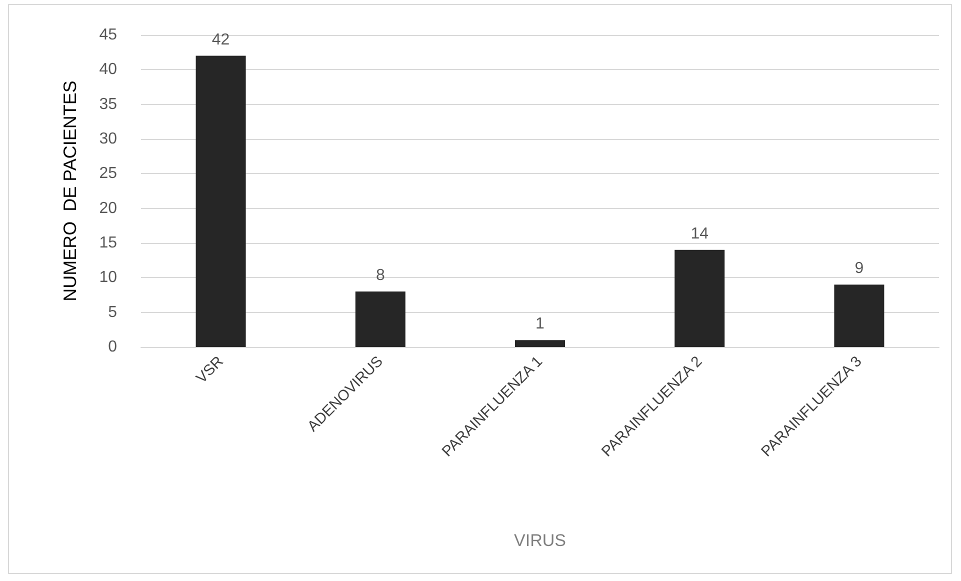 Image resolution: width=961 pixels, height=581 pixels. What do you see at coordinates (540, 324) in the screenshot?
I see `data-label: 1` at bounding box center [540, 324].